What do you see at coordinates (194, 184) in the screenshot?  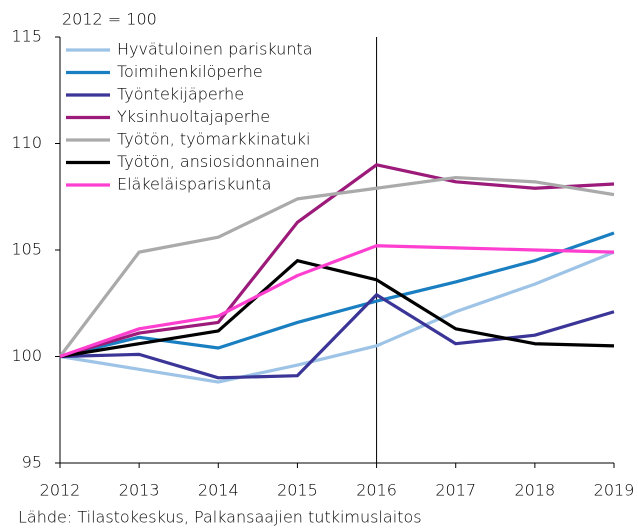 I see `legend-label: Eläkeläispariskunta` at bounding box center [194, 184].